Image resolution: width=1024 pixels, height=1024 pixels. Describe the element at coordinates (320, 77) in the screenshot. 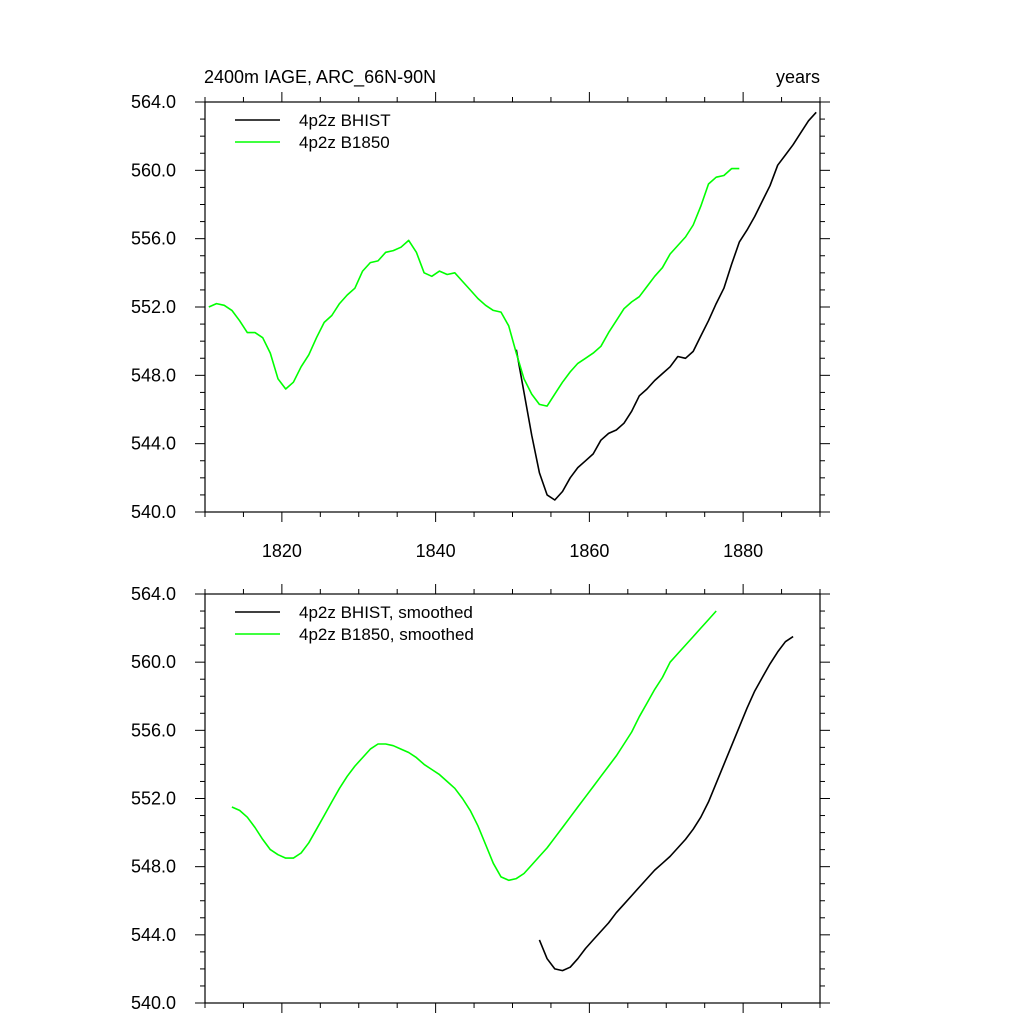

I see `chart-title: 2400m IAGE, ARC_66N-90N` at that location.